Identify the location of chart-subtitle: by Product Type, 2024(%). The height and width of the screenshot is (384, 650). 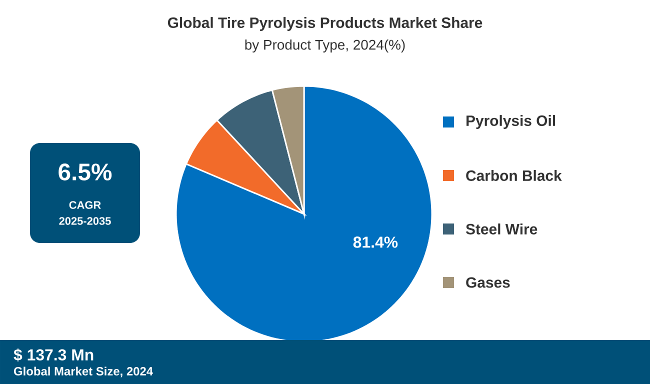
(325, 45).